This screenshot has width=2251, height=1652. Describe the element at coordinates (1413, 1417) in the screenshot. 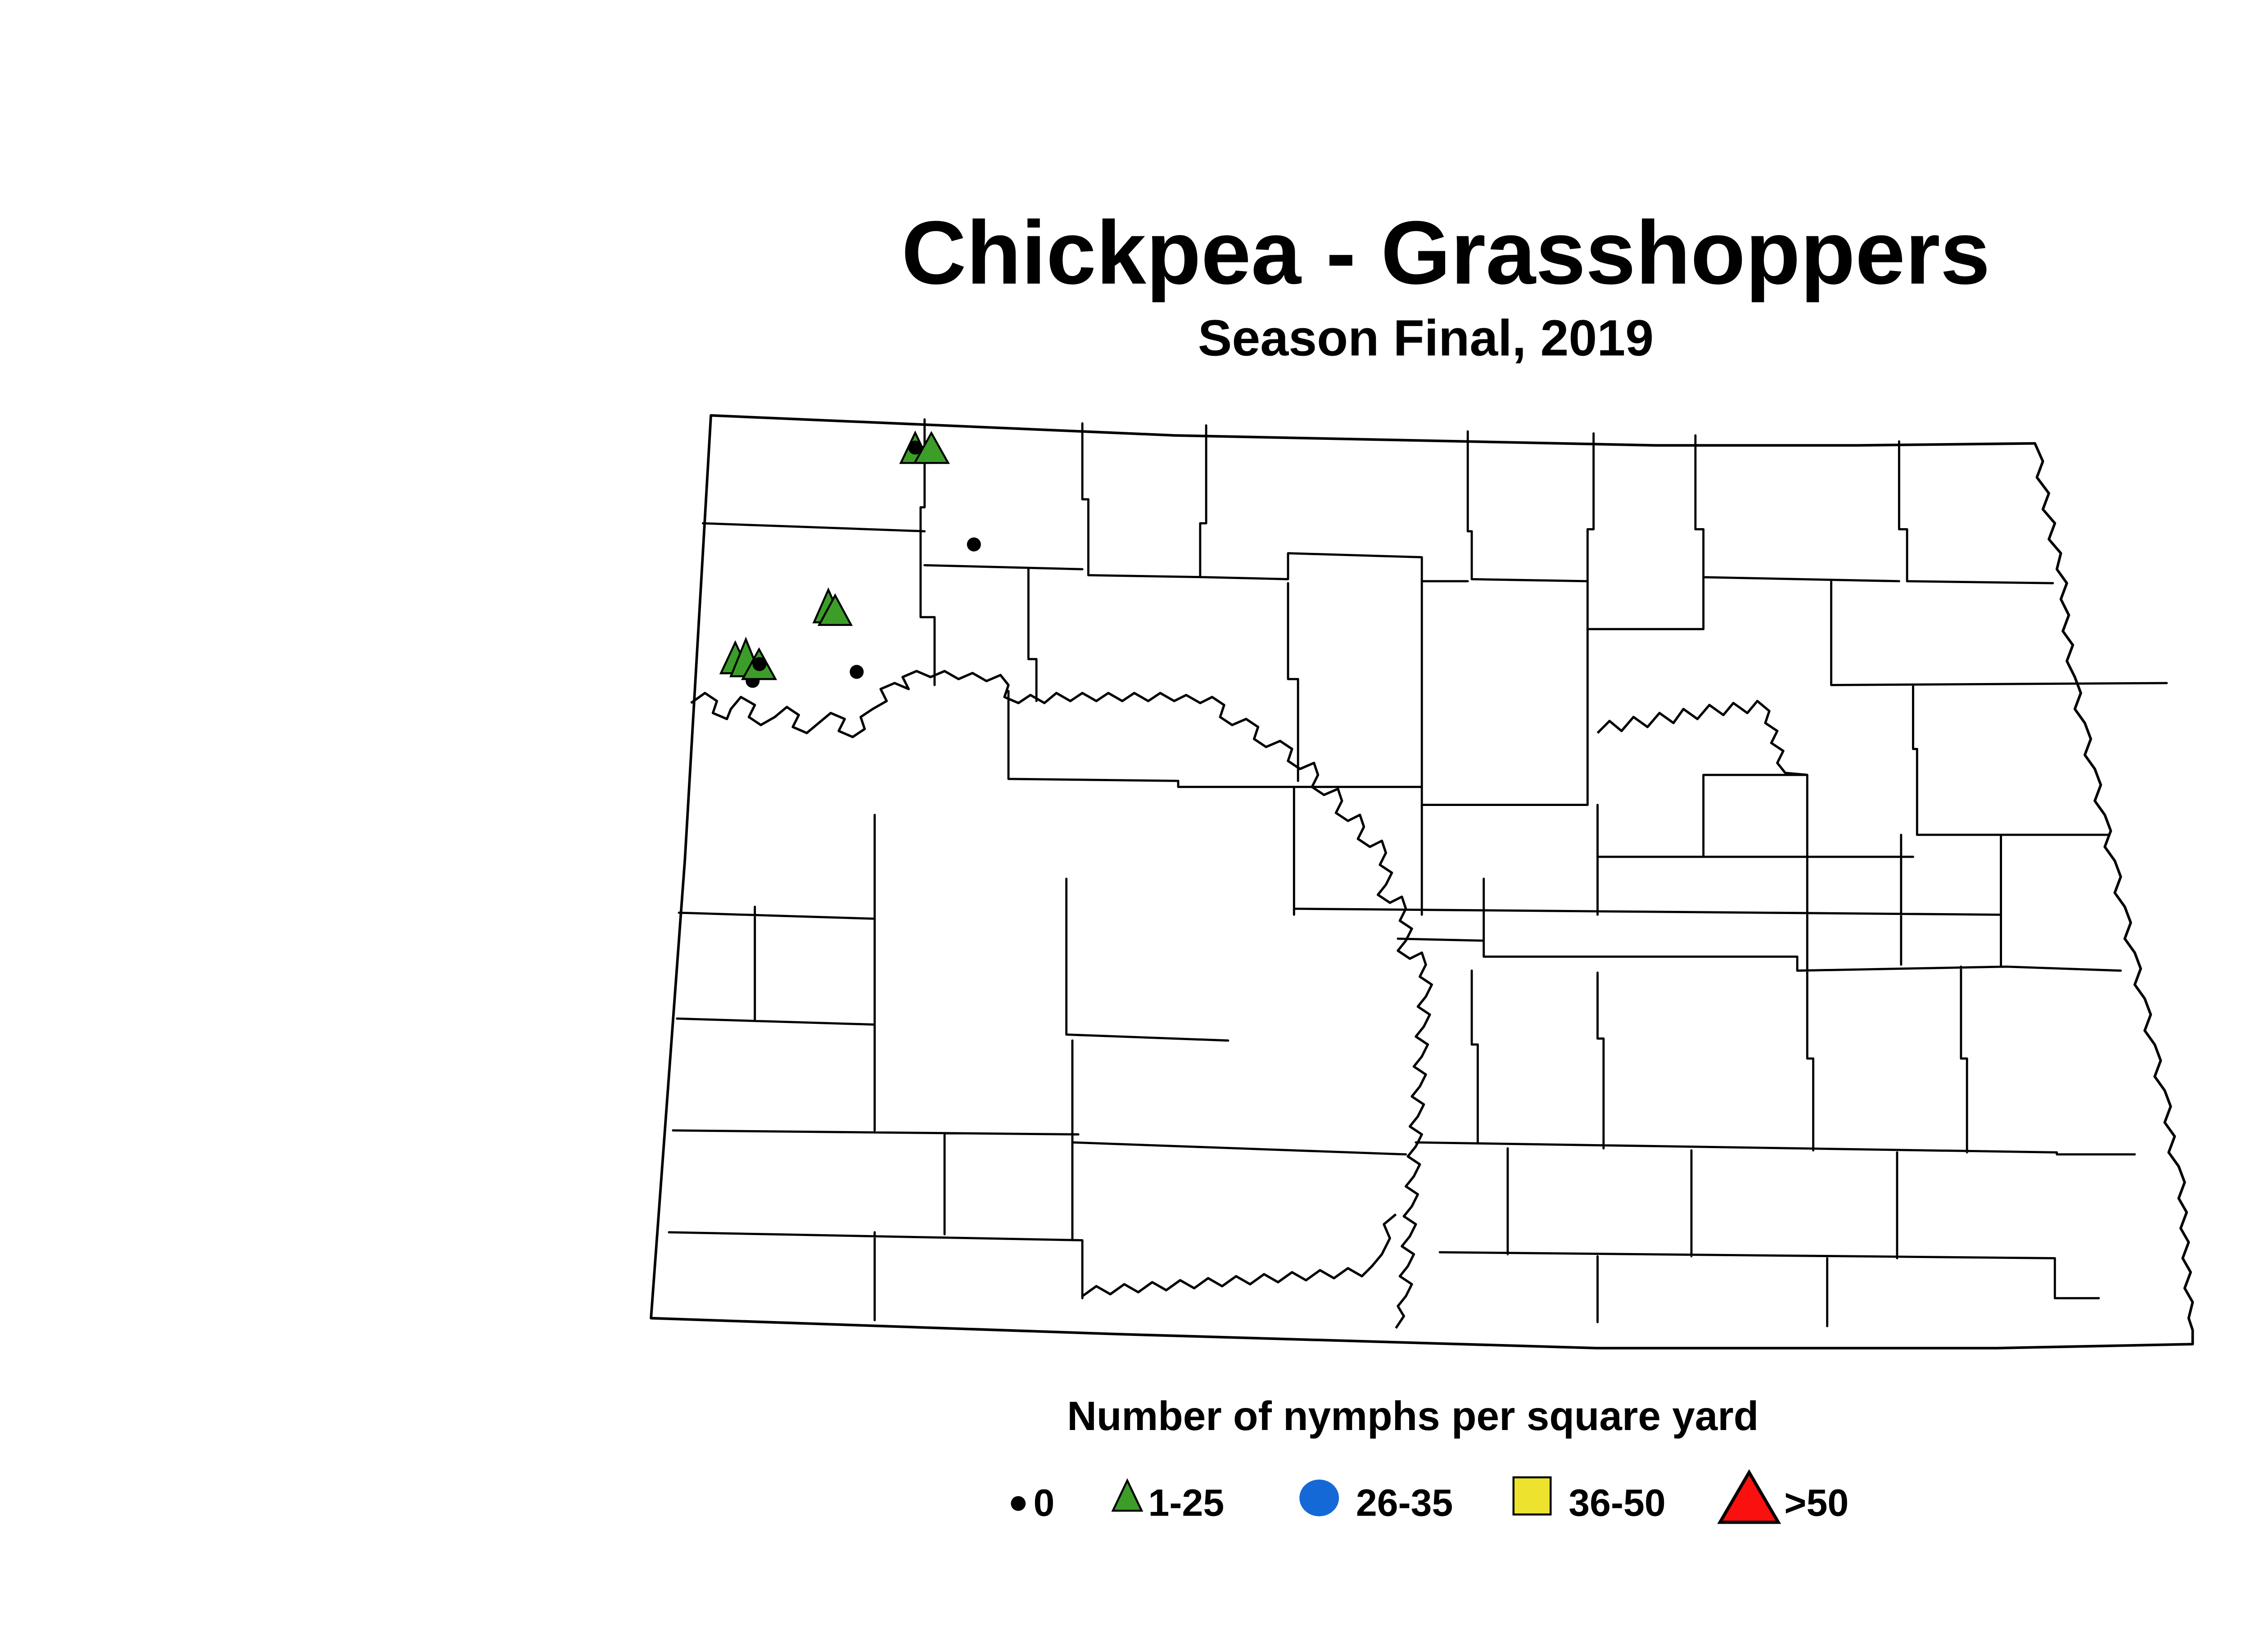

I see `legend-title: Number of nymphs per square yard` at that location.